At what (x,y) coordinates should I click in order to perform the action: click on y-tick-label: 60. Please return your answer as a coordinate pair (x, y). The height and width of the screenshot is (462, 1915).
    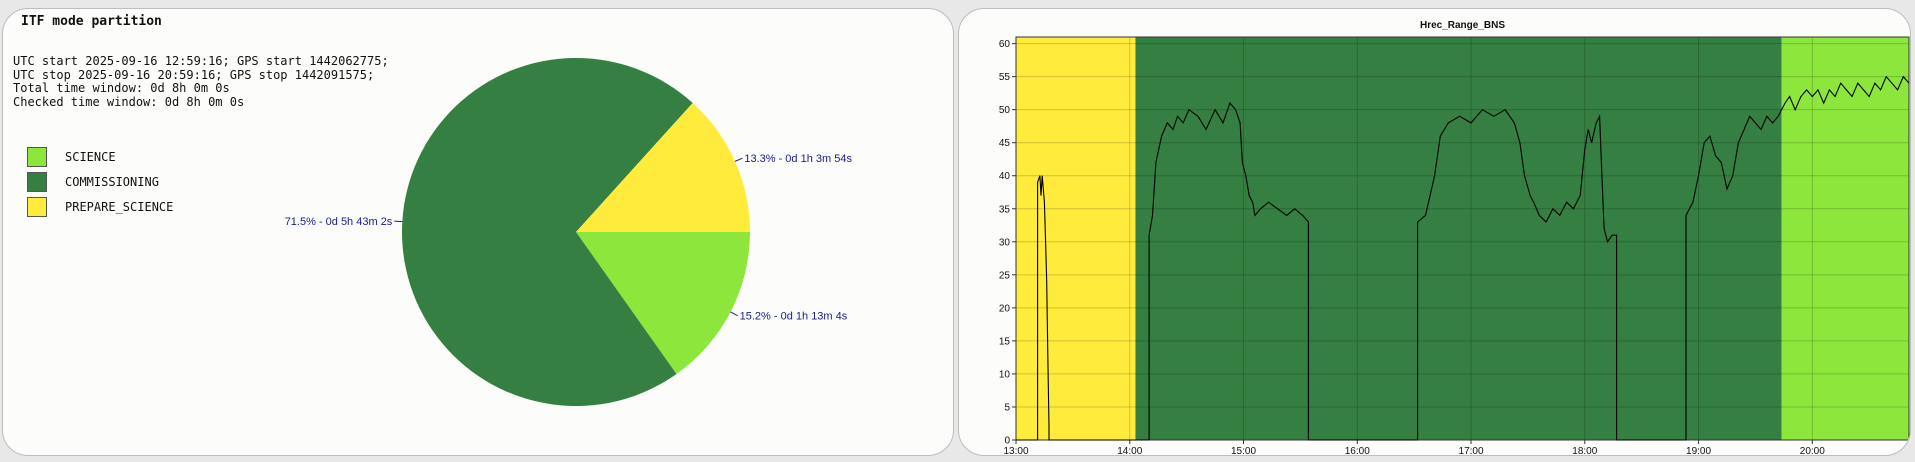
    Looking at the image, I should click on (1005, 44).